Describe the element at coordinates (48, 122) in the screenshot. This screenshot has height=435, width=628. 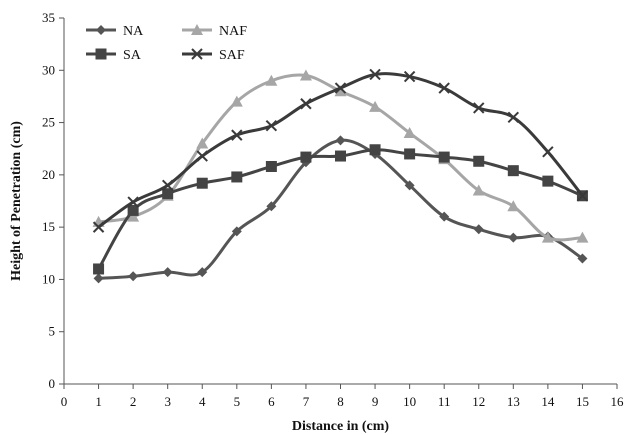
I see `y-tick-label: 25` at that location.